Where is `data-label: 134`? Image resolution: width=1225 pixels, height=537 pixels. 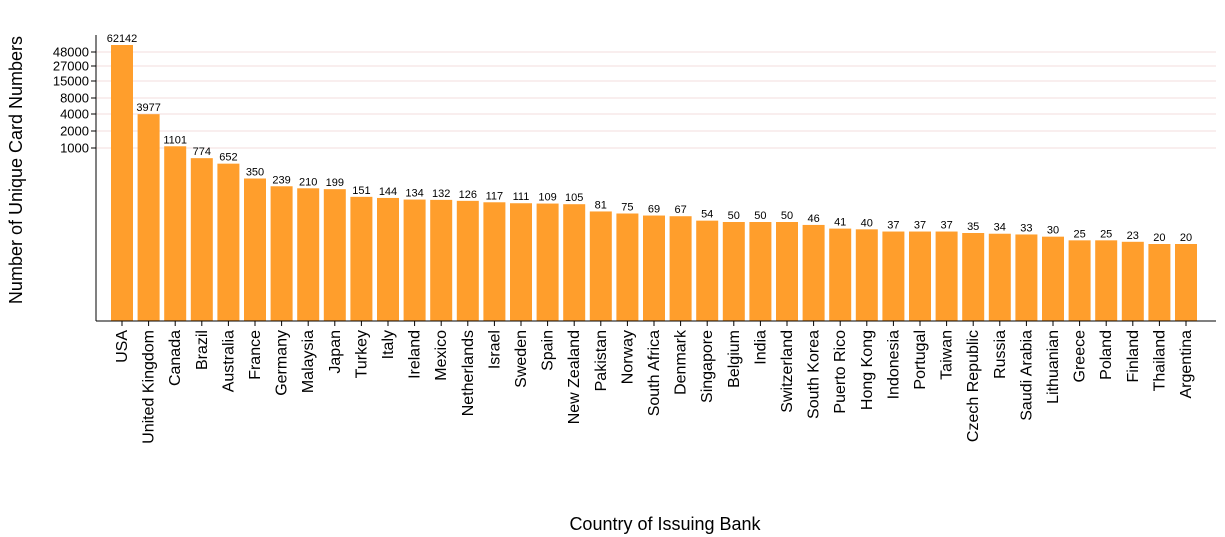
data-label: 134 is located at coordinates (414, 194).